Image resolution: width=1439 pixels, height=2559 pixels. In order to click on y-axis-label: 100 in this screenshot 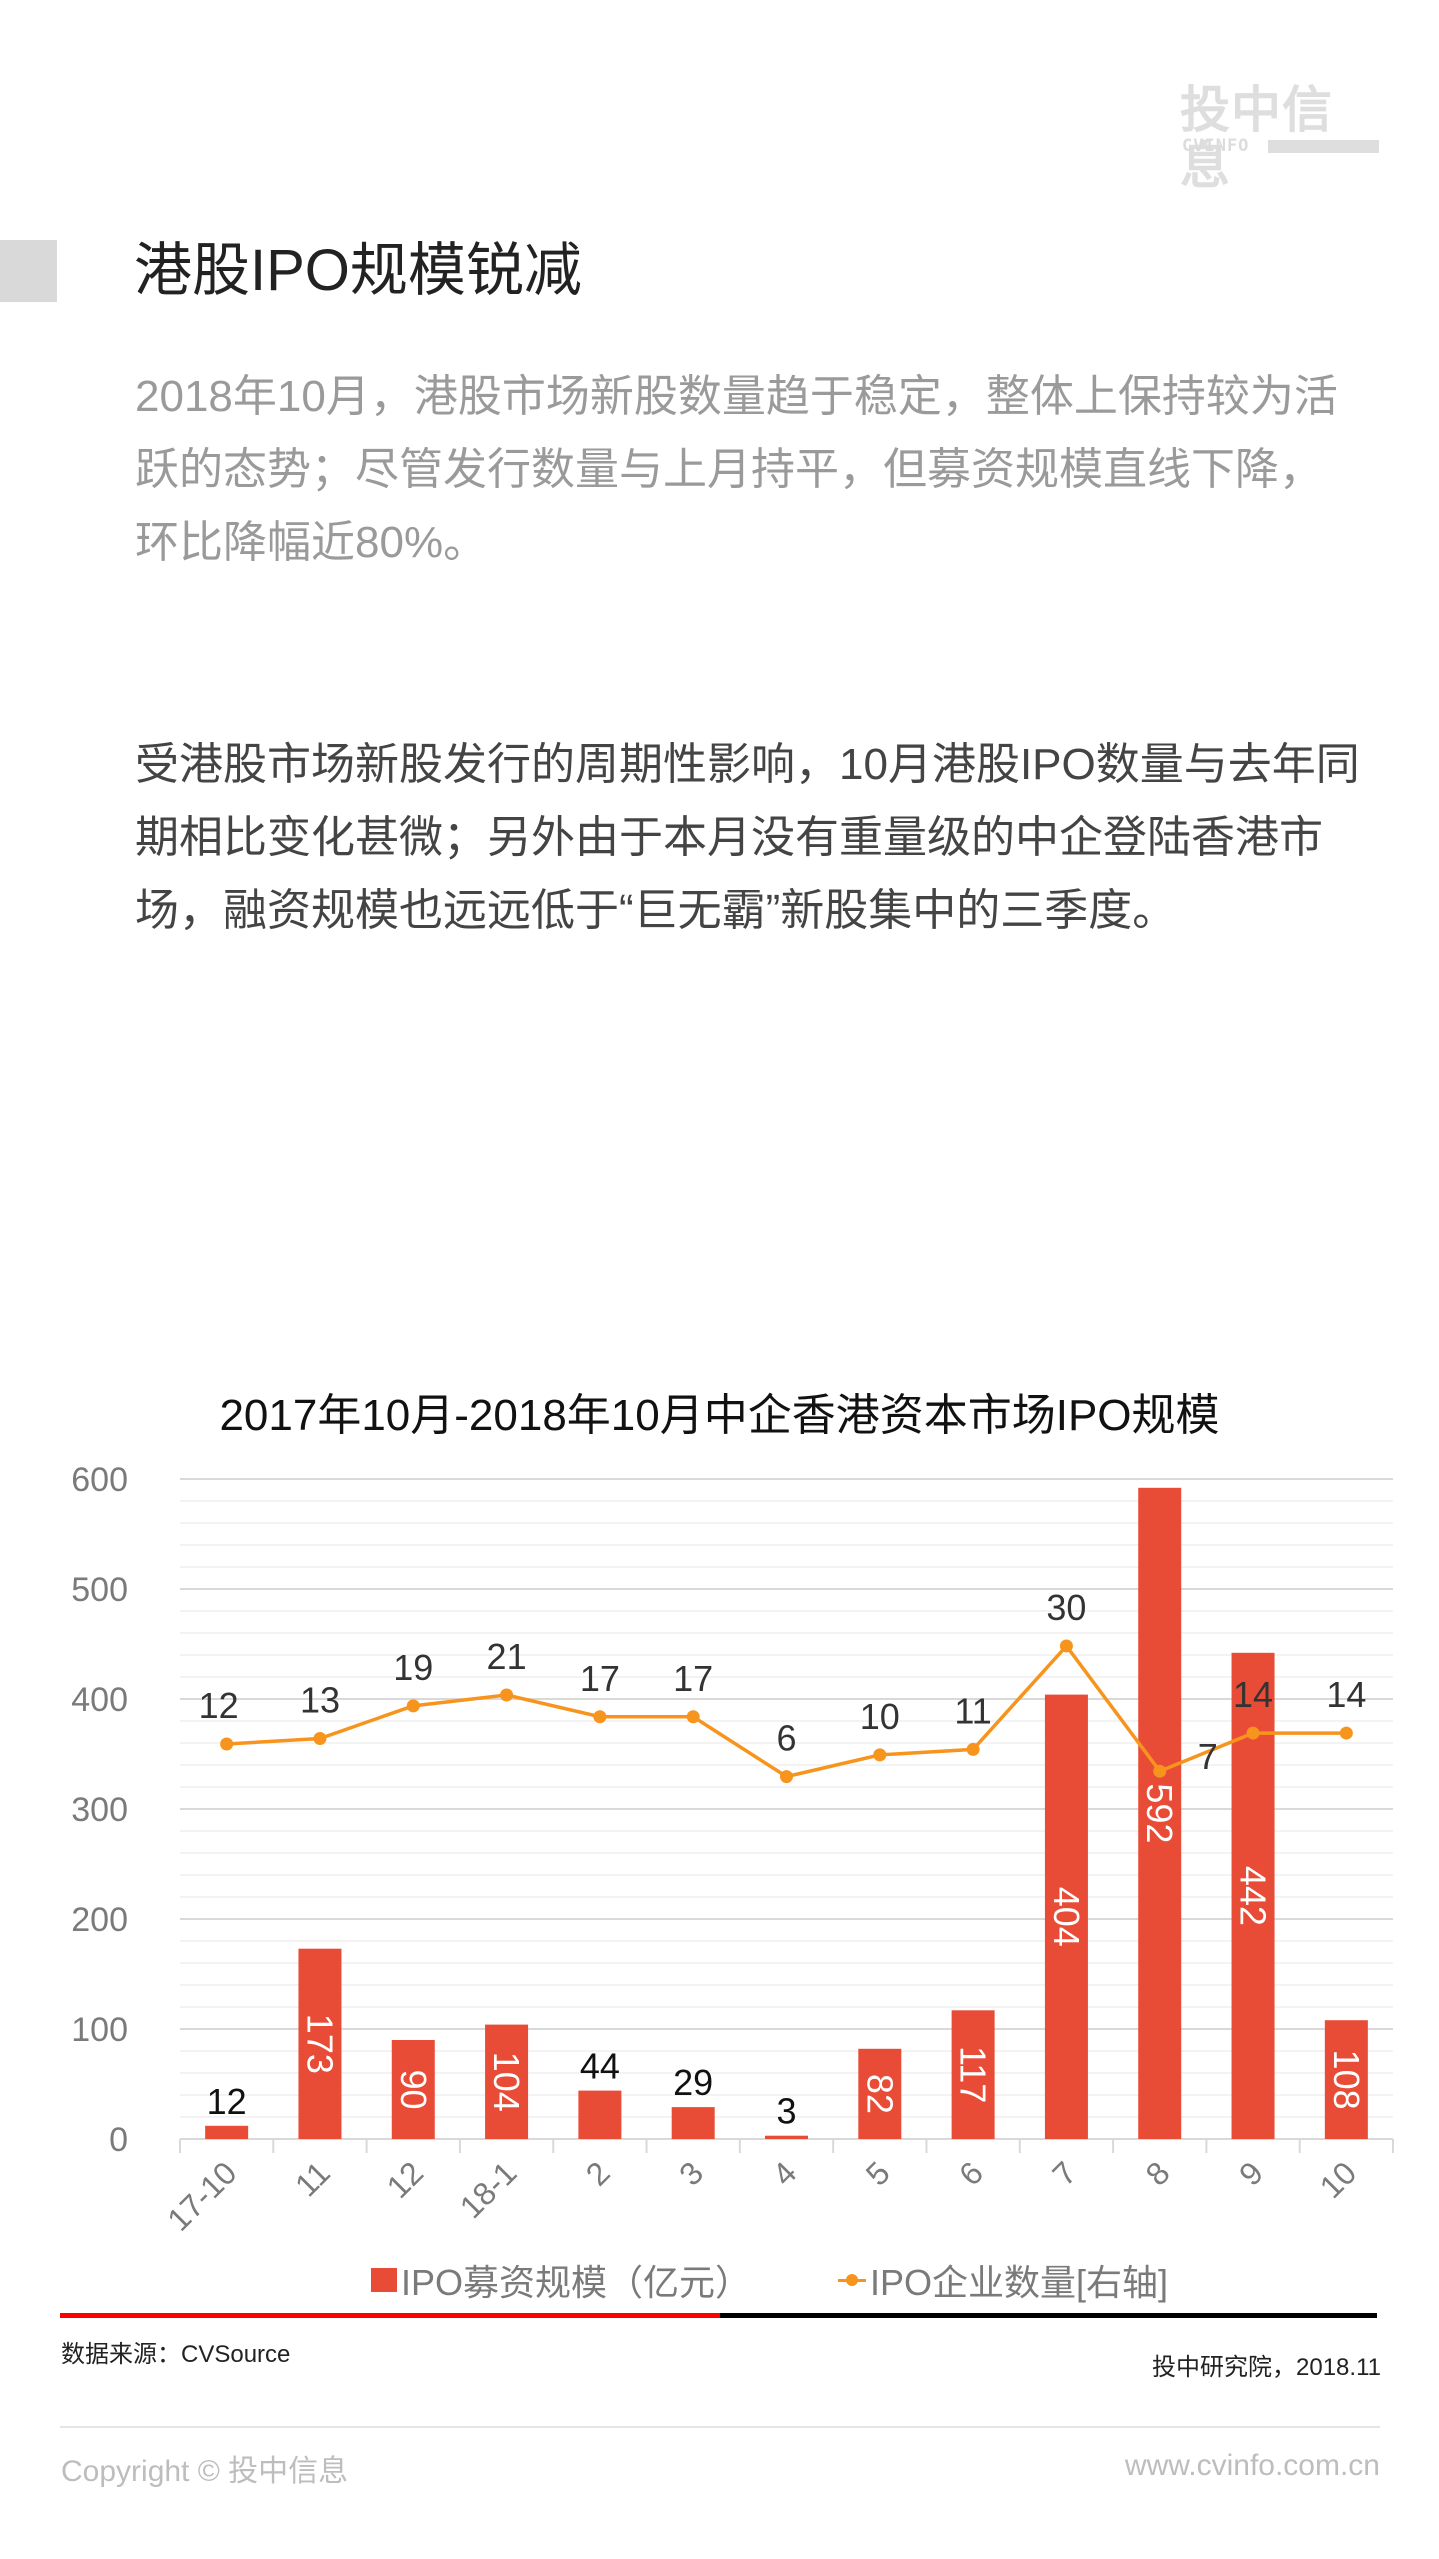, I will do `click(99, 2030)`.